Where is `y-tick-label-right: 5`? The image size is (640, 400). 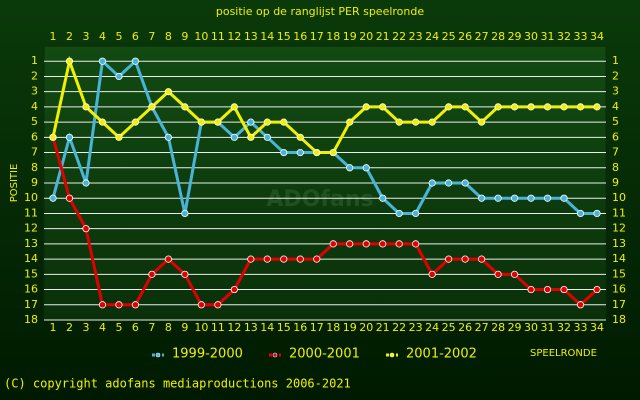
y-tick-label-right: 5 is located at coordinates (615, 121).